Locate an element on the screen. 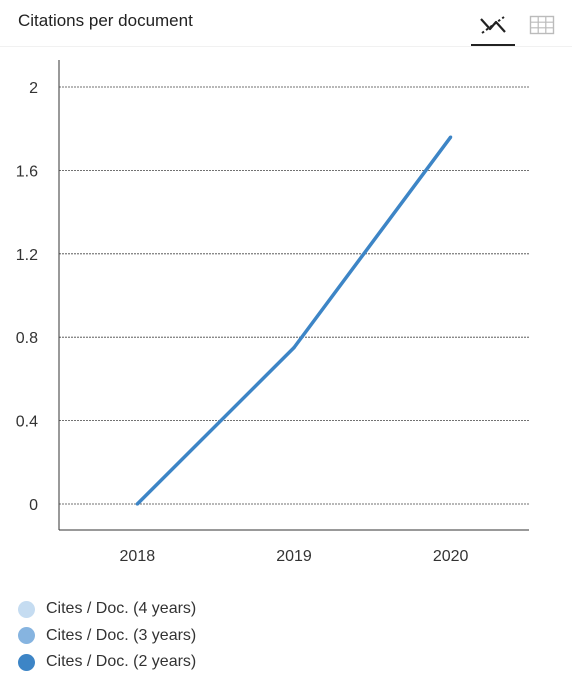 Image resolution: width=572 pixels, height=677 pixels. legend-item: Cites / Doc. (3 years) is located at coordinates (107, 636).